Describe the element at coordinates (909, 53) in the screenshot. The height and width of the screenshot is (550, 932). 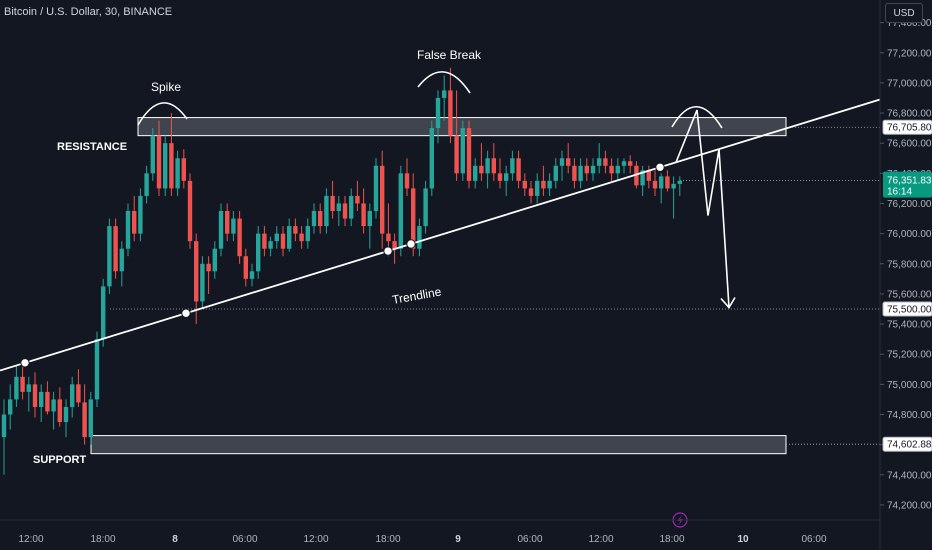
I see `y-tick-label: 77,200.00` at that location.